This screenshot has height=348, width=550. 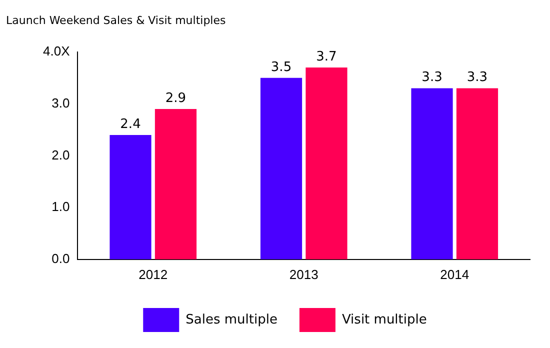 I want to click on data-label: 2.4, so click(x=130, y=124).